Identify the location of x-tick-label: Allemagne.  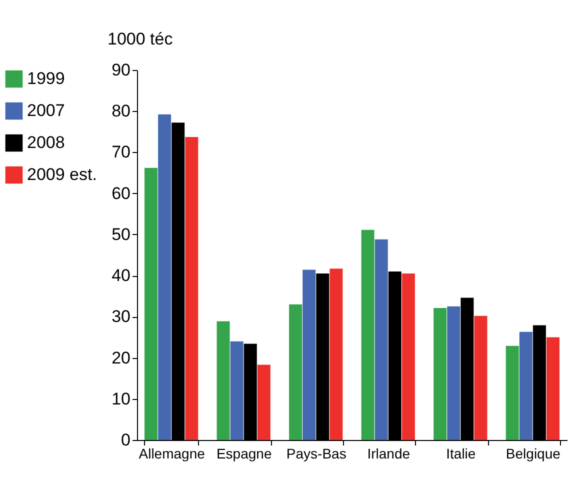
(172, 454).